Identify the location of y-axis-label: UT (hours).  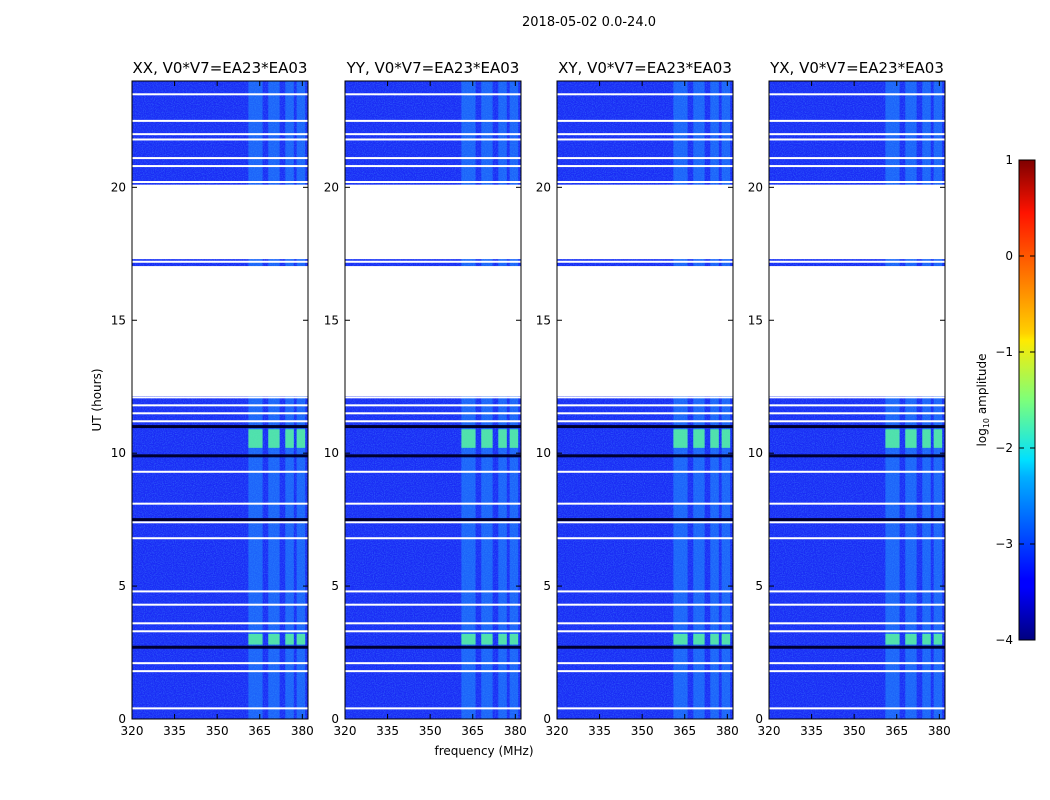
(97, 399).